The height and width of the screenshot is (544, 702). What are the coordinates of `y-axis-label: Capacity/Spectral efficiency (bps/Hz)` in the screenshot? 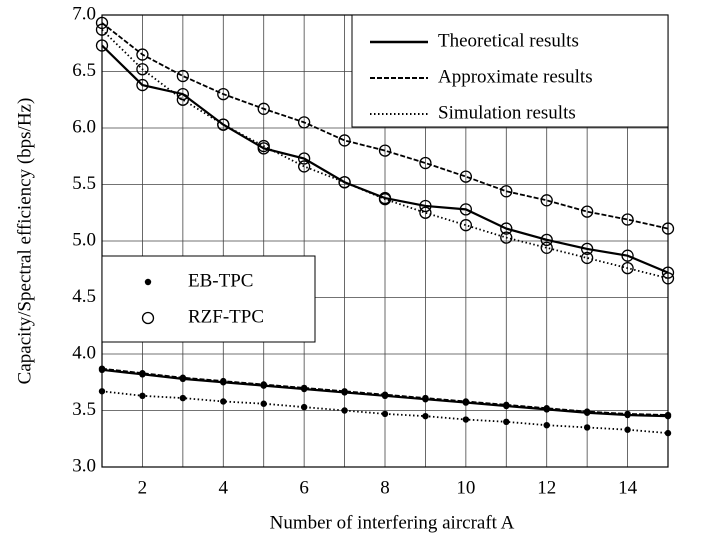 It's located at (24, 241).